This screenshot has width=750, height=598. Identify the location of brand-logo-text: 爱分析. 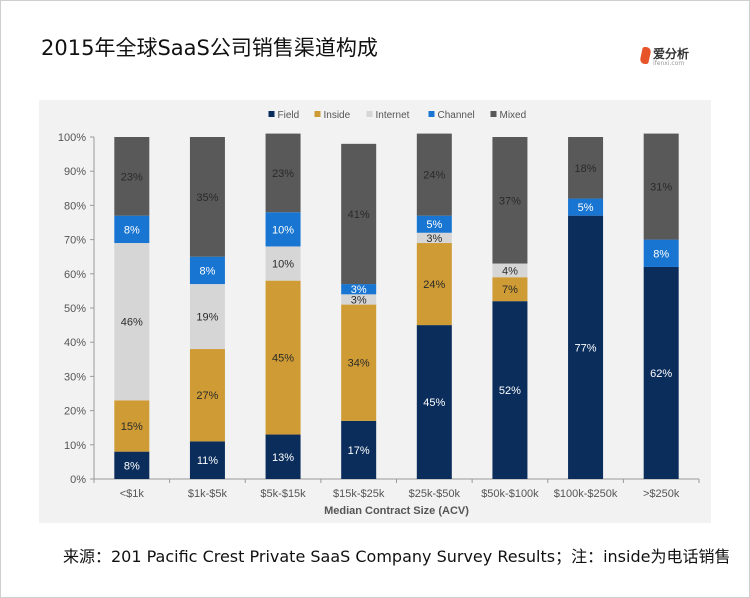
(671, 54).